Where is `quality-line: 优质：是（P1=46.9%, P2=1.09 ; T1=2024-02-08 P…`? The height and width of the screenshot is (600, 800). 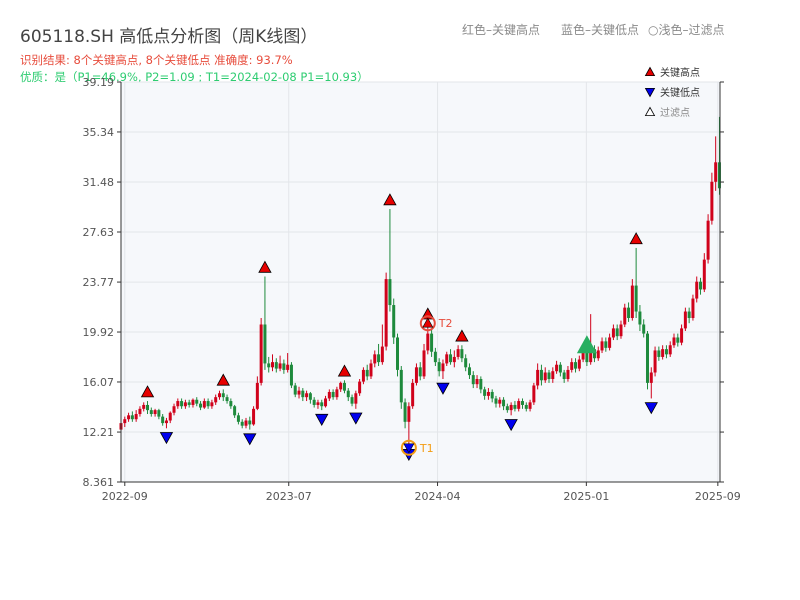
quality-line: 优质：是（P1=46.9%, P2=1.09 ; T1=2024-02-08 P… is located at coordinates (194, 77).